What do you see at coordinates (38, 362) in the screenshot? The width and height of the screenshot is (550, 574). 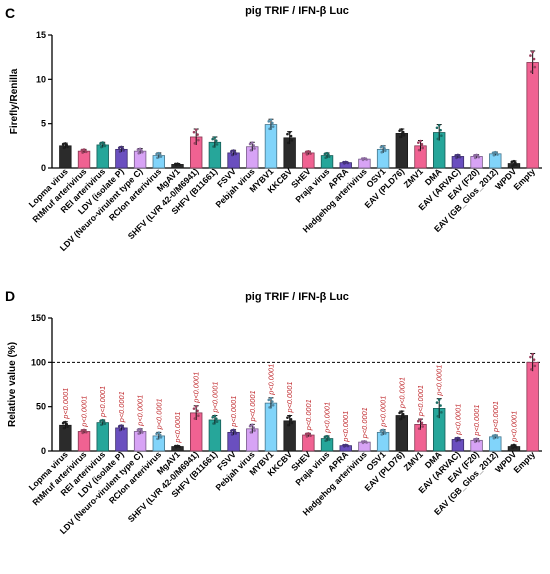 I see `y-tick-label: 100` at bounding box center [38, 362].